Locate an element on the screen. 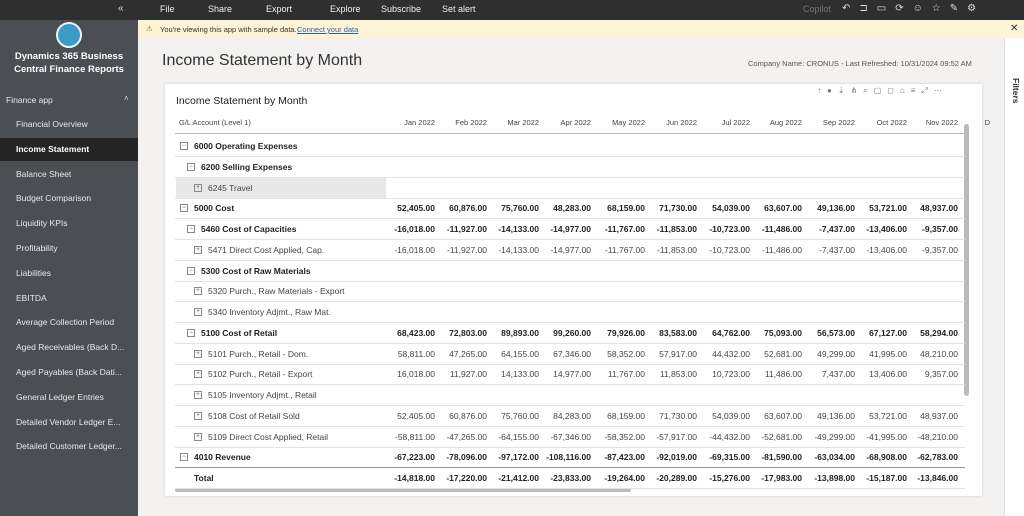 The height and width of the screenshot is (516, 1024). cell-value: -14,818.00 is located at coordinates (414, 478).